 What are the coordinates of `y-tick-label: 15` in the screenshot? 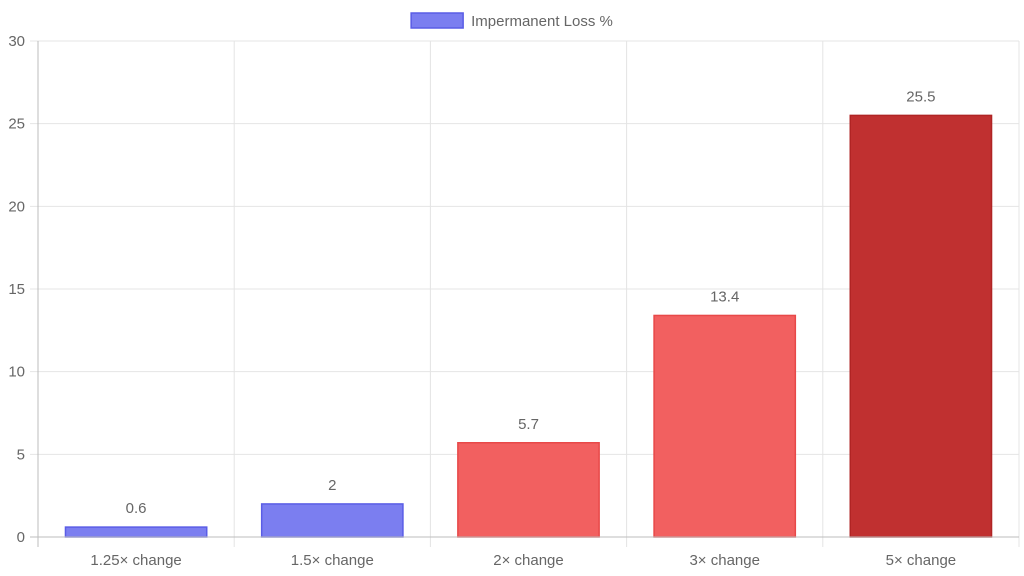 It's located at (16, 289).